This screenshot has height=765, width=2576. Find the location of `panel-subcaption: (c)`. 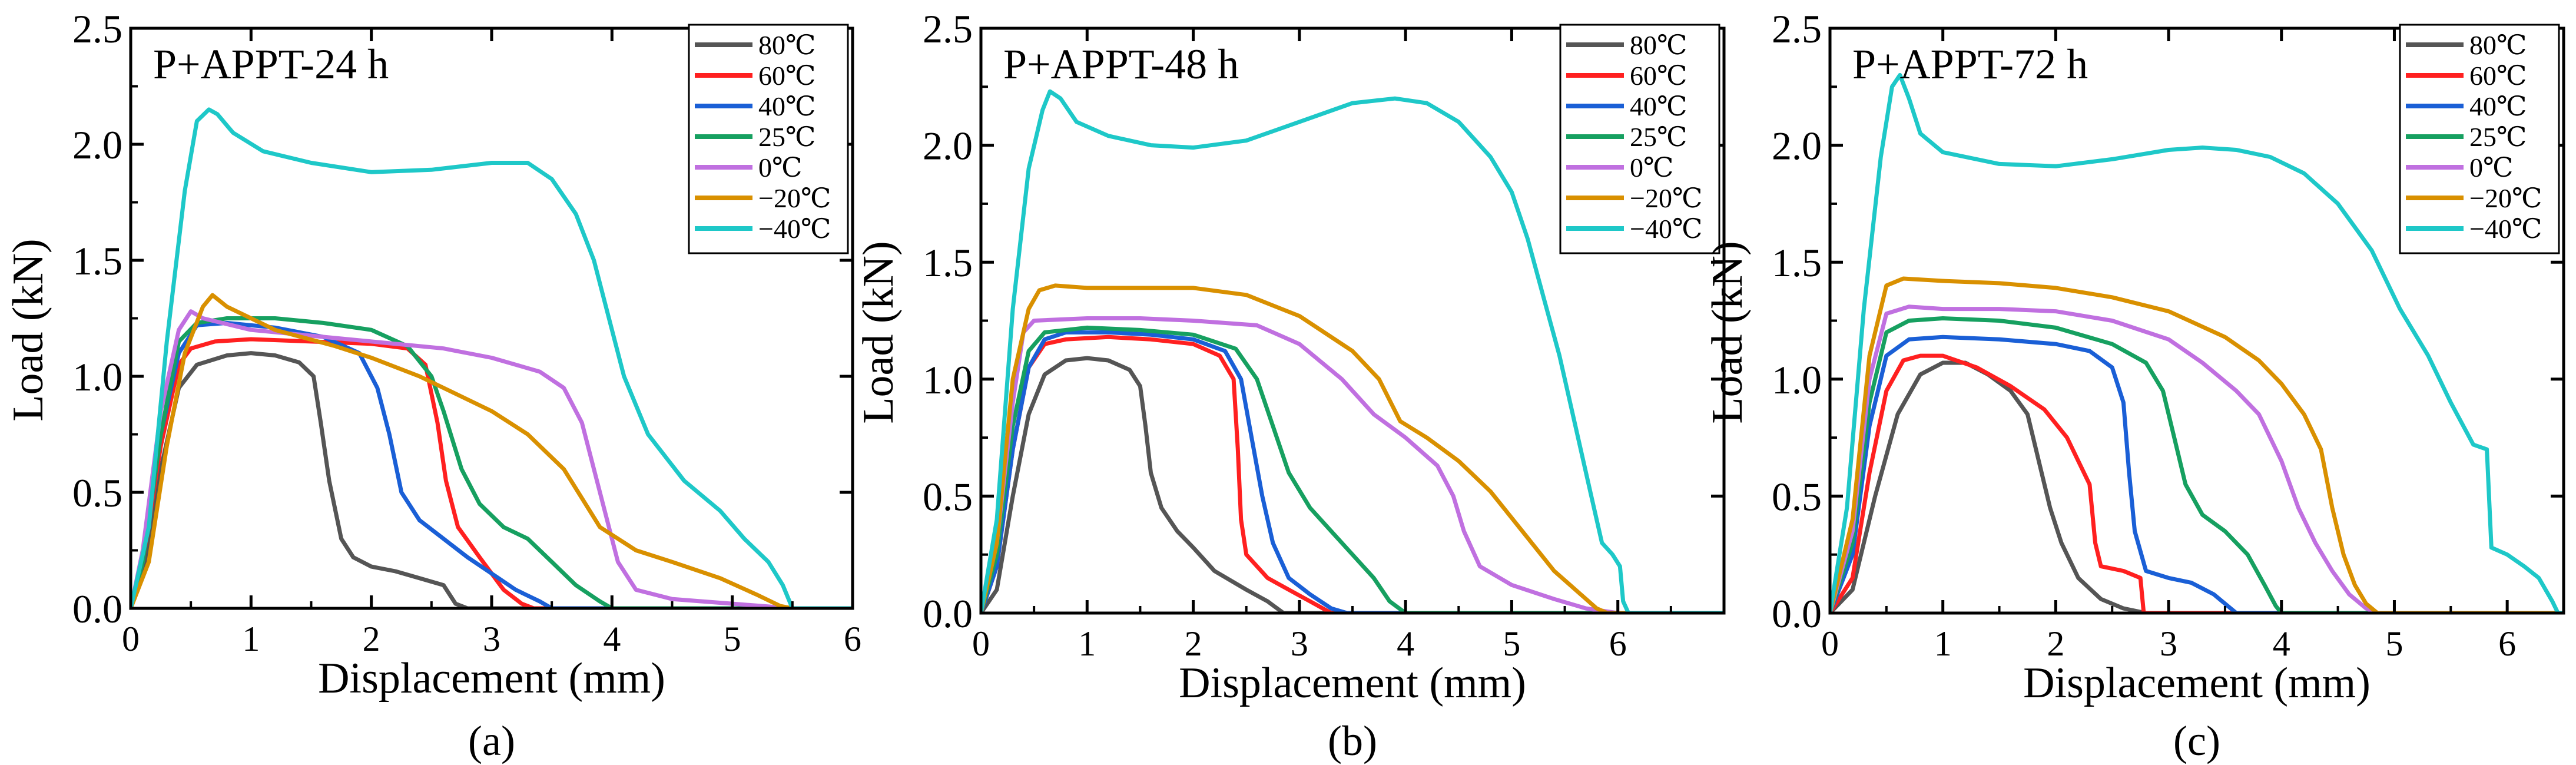

panel-subcaption: (c) is located at coordinates (2196, 740).